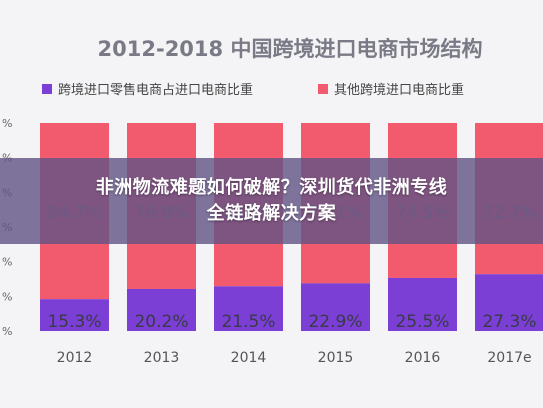 The height and width of the screenshot is (408, 543). What do you see at coordinates (423, 358) in the screenshot?
I see `x-tick-label: 2016` at bounding box center [423, 358].